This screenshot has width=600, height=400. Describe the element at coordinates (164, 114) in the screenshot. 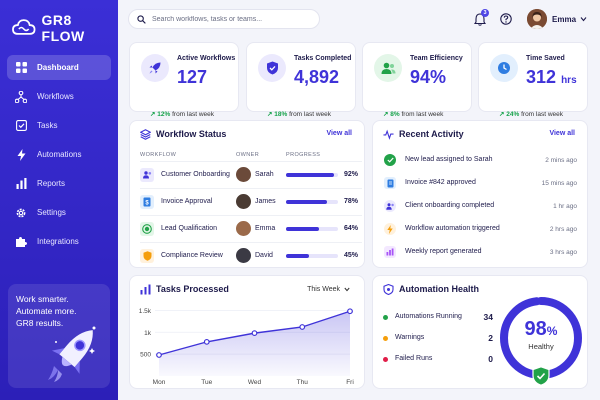

I see `stat-delta-value: 12%` at that location.